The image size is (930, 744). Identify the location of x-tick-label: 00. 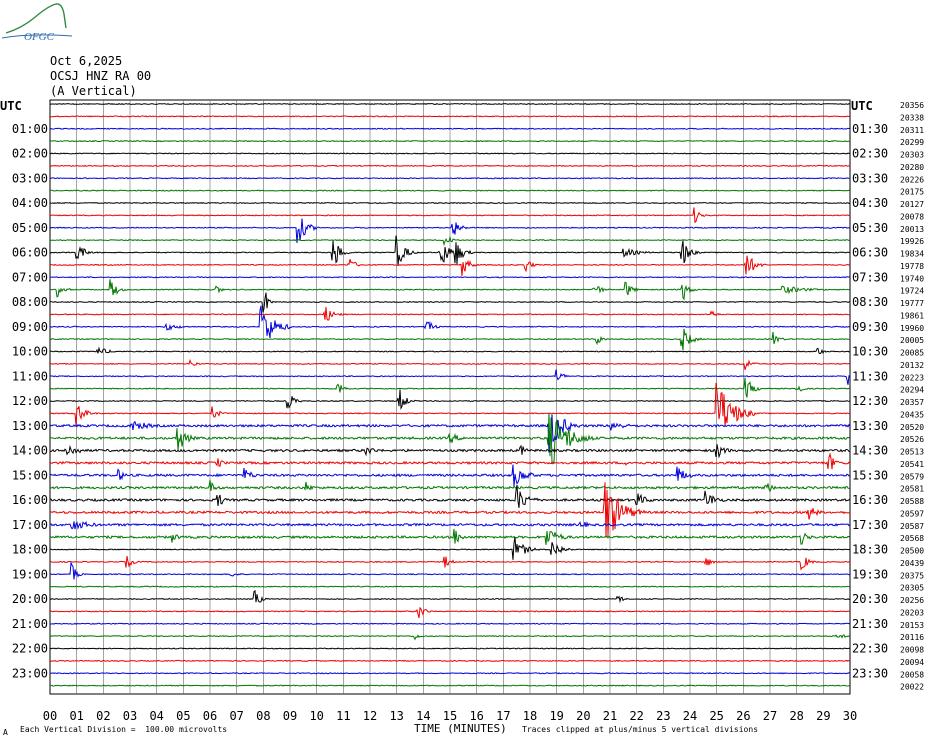
(50, 716).